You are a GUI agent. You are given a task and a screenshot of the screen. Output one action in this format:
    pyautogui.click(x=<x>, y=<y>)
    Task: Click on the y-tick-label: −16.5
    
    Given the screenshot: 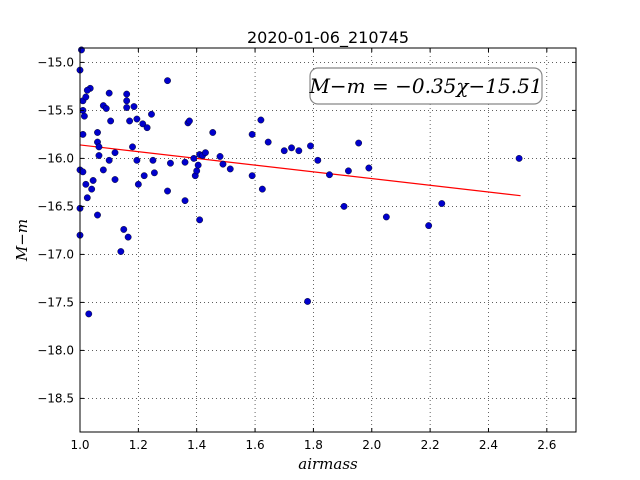 What is the action you would take?
    pyautogui.click(x=55, y=206)
    